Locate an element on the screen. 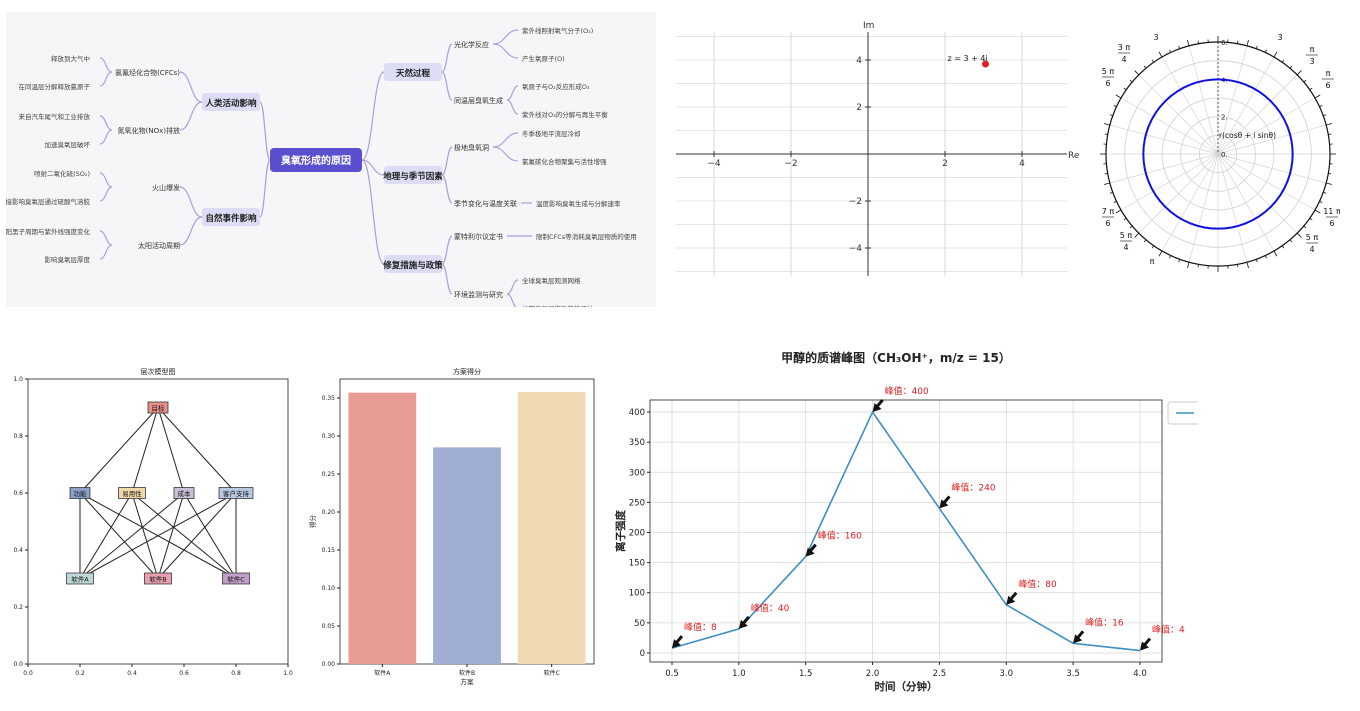 This screenshot has width=1360, height=711. x-tick-label: 2 is located at coordinates (945, 164).